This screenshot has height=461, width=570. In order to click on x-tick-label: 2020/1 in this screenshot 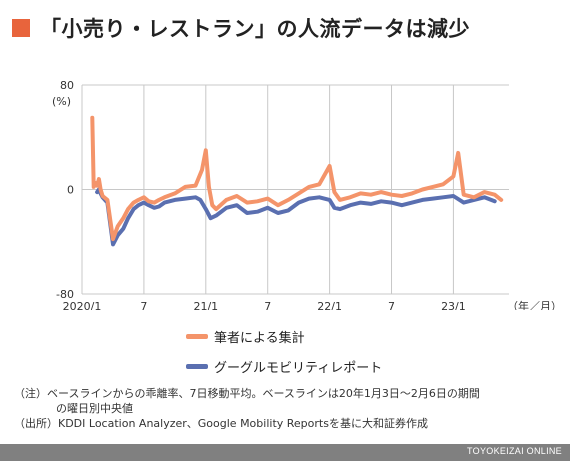, I will do `click(82, 305)`.